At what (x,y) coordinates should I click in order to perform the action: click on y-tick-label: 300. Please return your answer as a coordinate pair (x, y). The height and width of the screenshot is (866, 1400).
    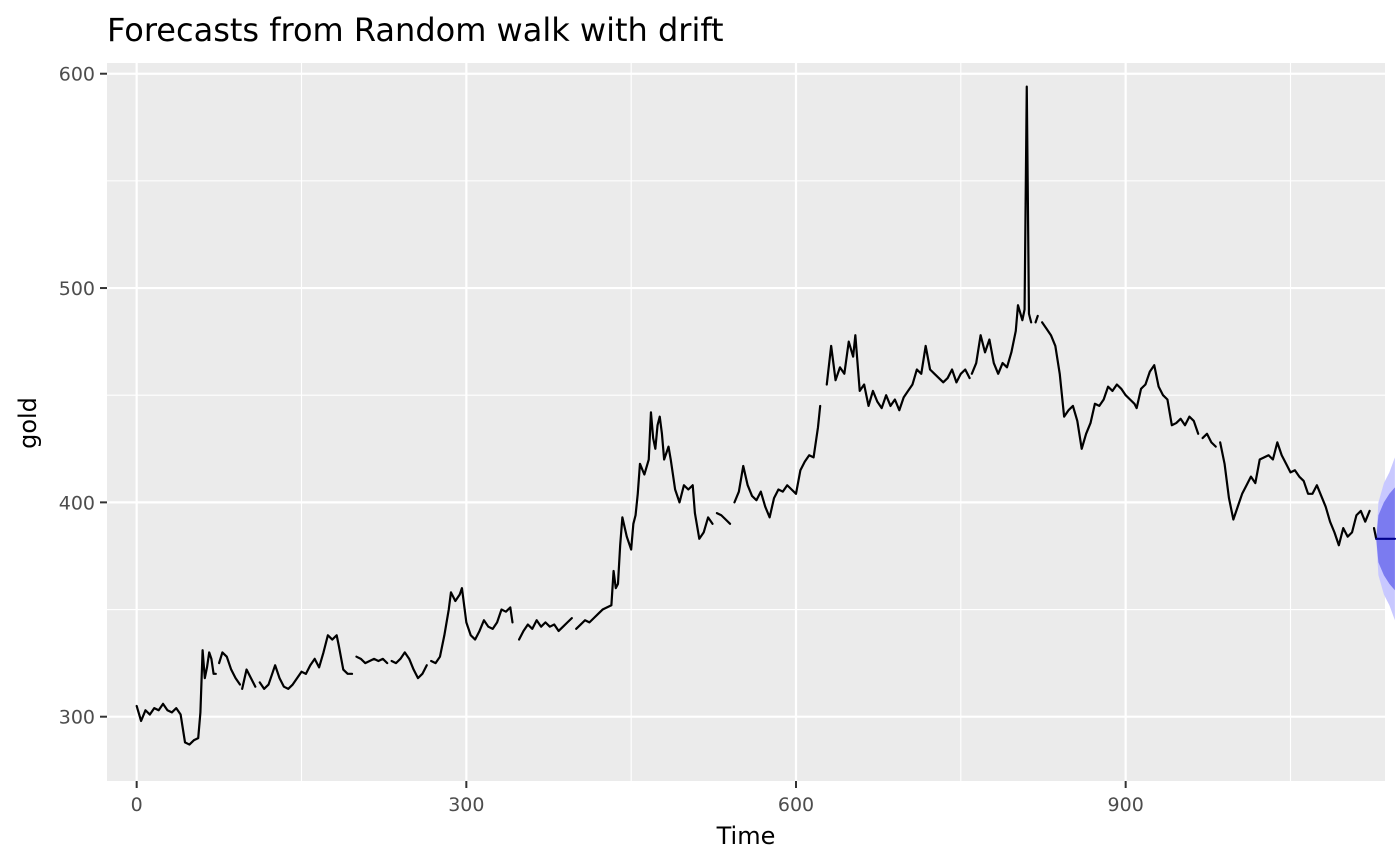
    Looking at the image, I should click on (77, 718).